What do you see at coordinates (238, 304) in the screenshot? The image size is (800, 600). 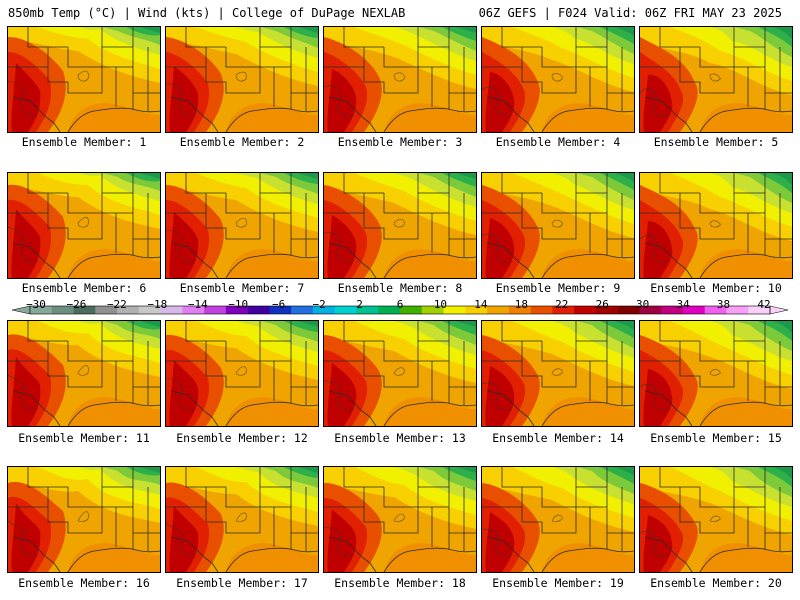 I see `color-scale-tick-label: −10` at bounding box center [238, 304].